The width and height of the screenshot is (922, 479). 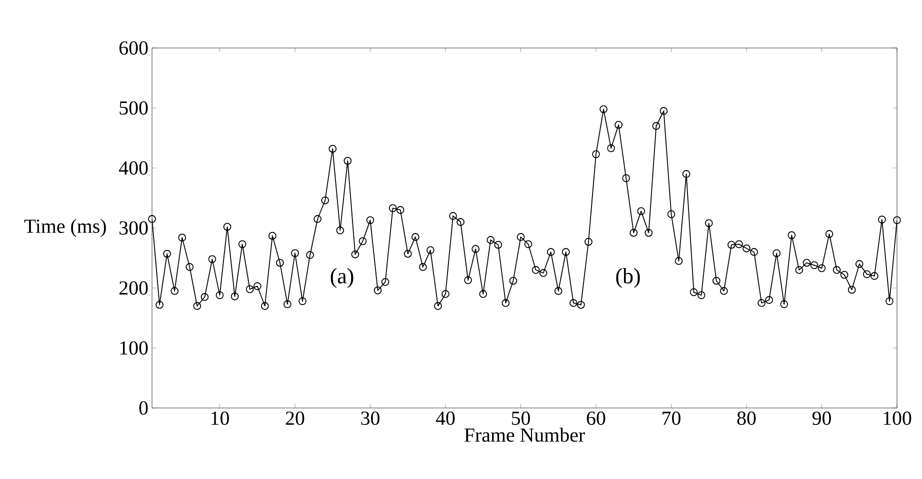 What do you see at coordinates (521, 418) in the screenshot?
I see `x-tick-label: 50` at bounding box center [521, 418].